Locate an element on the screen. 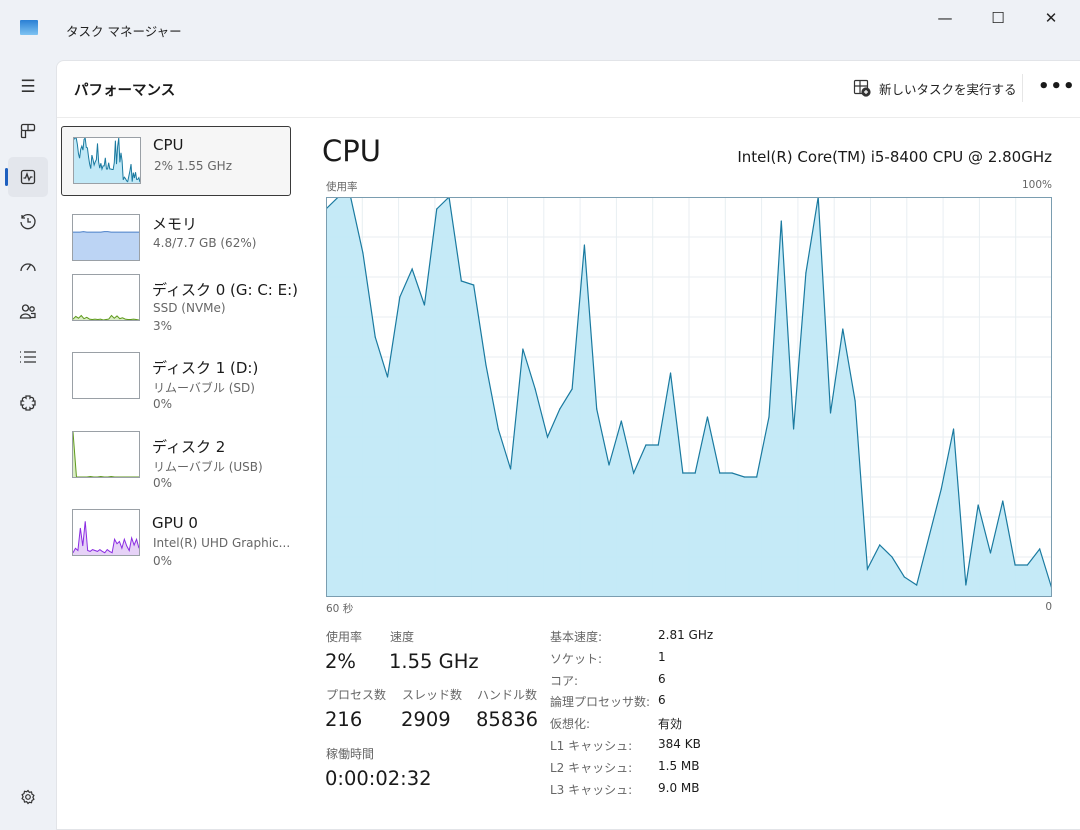 The width and height of the screenshot is (1080, 830). spec-label: 基本速度: is located at coordinates (576, 636).